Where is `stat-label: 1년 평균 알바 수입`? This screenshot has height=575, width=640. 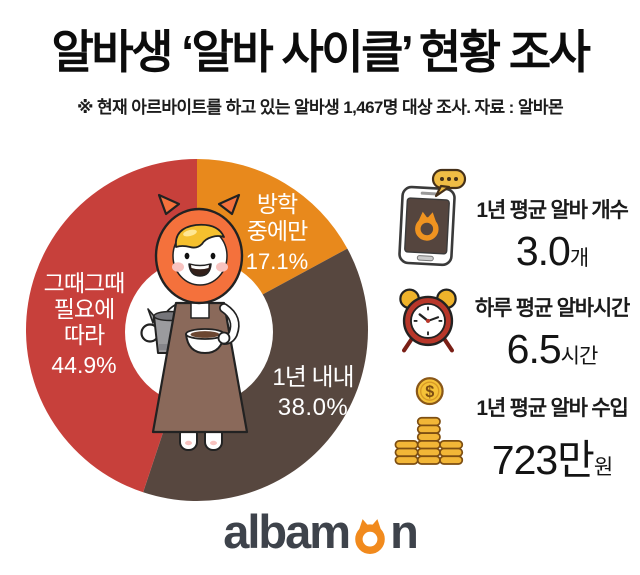 stat-label: 1년 평균 알바 수입 is located at coordinates (552, 408).